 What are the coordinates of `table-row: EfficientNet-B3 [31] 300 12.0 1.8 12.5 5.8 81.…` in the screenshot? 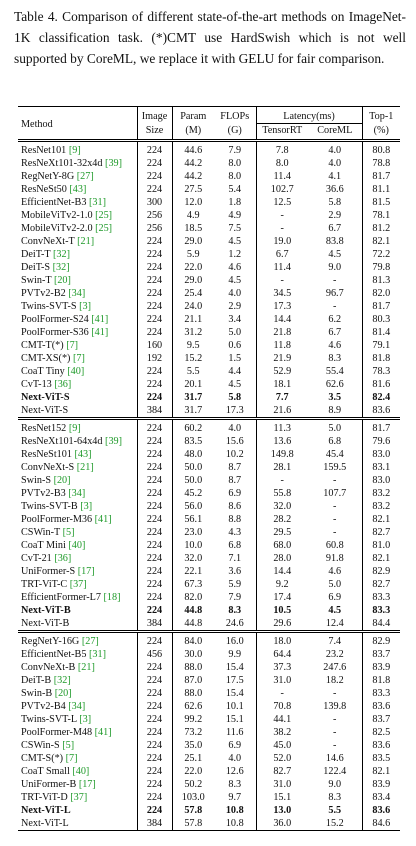 It's located at (209, 202).